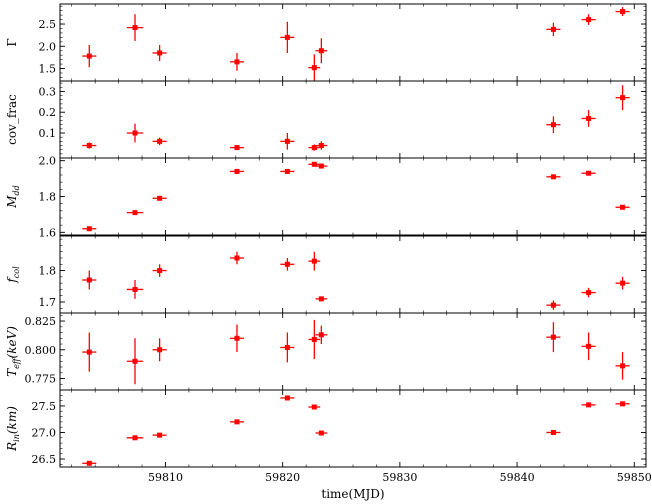  I want to click on y-tick-label: 0.800, so click(41, 350).